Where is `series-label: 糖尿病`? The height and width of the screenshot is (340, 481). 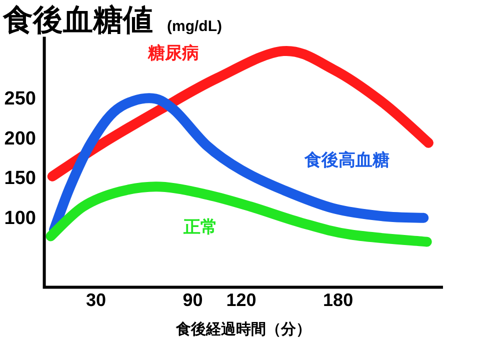 series-label: 糖尿病 is located at coordinates (173, 52).